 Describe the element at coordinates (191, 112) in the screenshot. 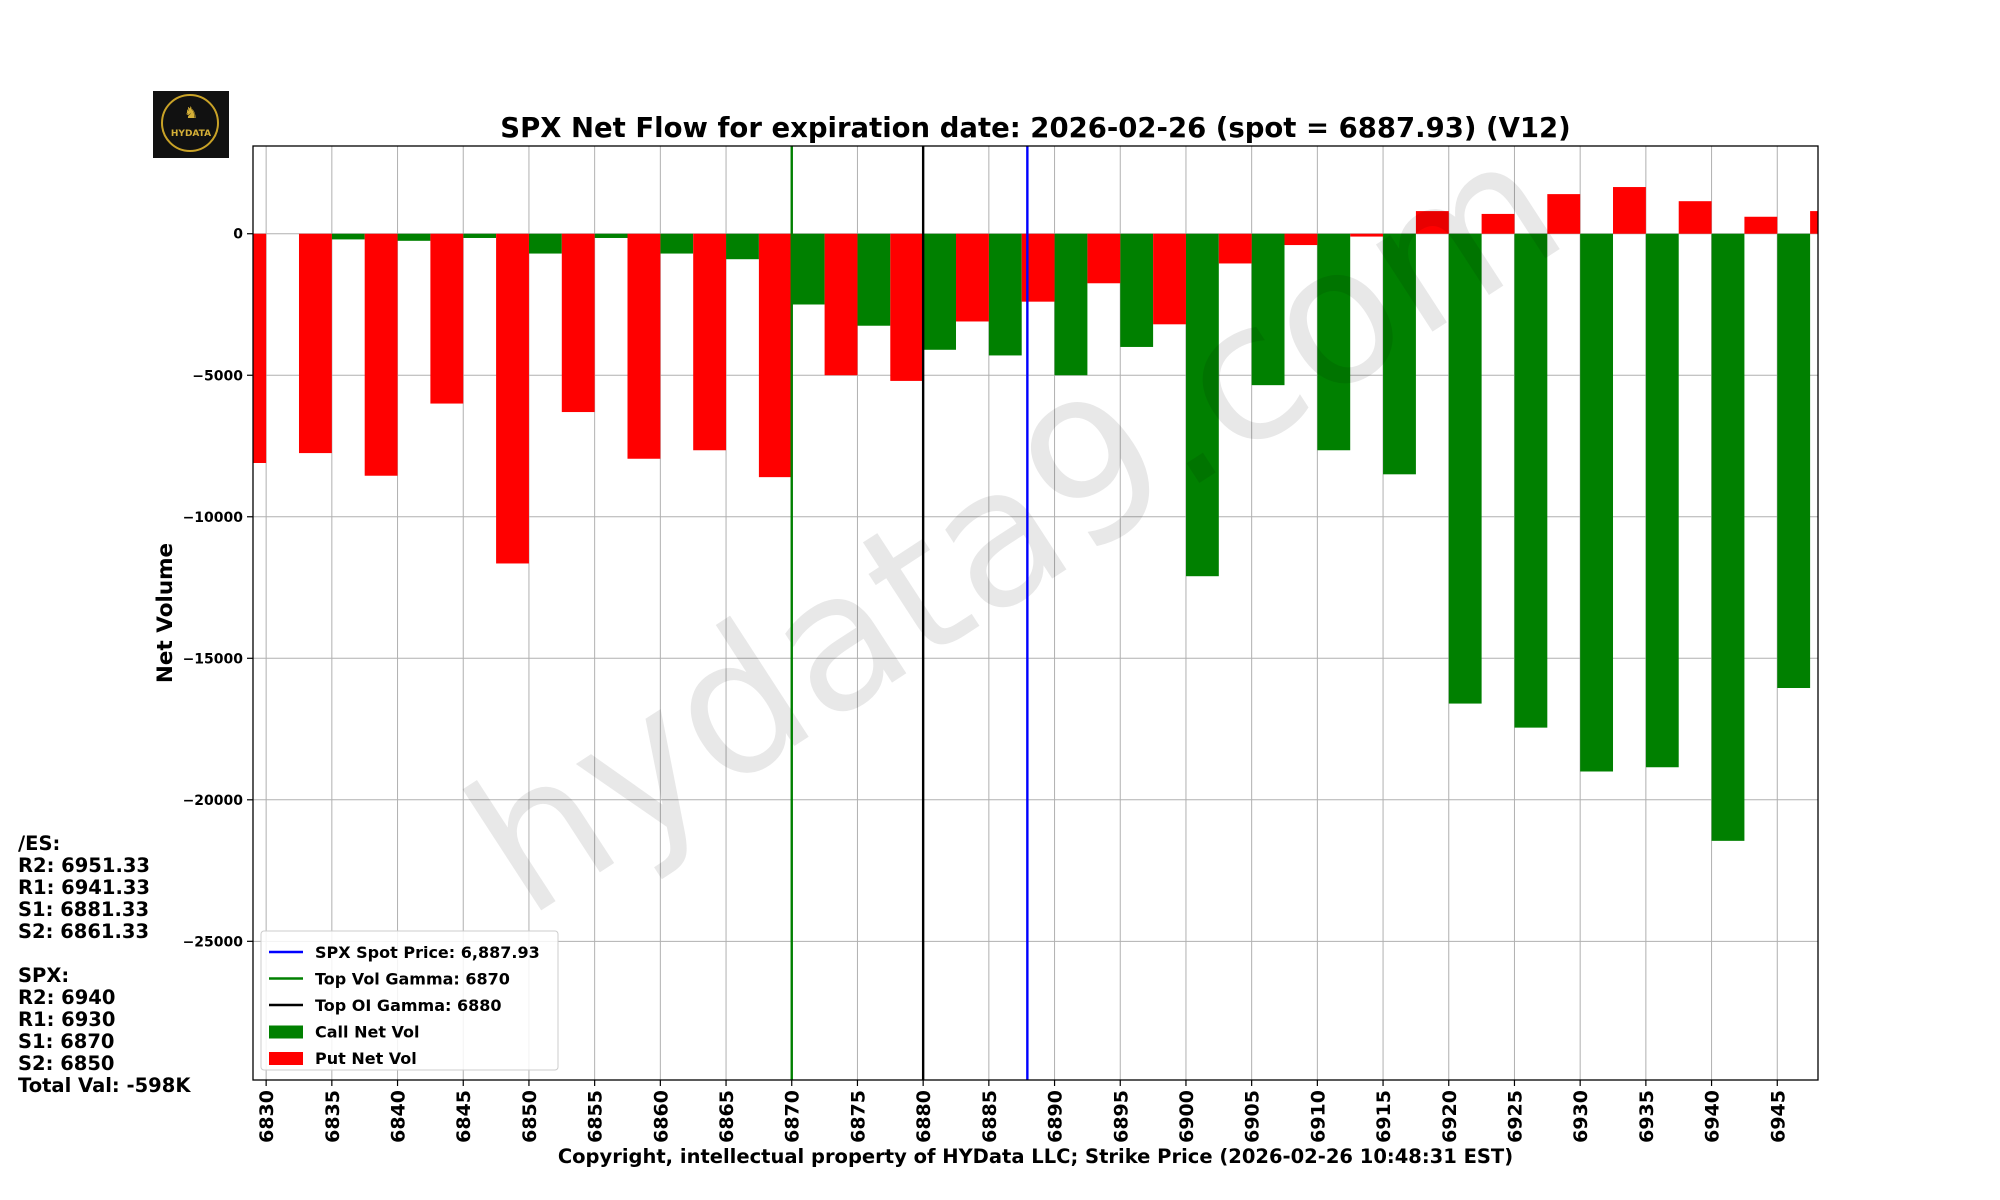

I see `bull-icon: ♞` at that location.